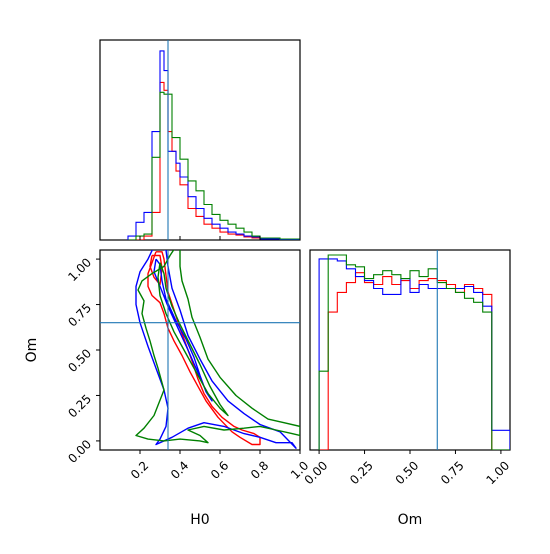 Image resolution: width=550 pixels, height=554 pixels. I want to click on om-tick-bottom-label-0: 0.00, so click(316, 472).